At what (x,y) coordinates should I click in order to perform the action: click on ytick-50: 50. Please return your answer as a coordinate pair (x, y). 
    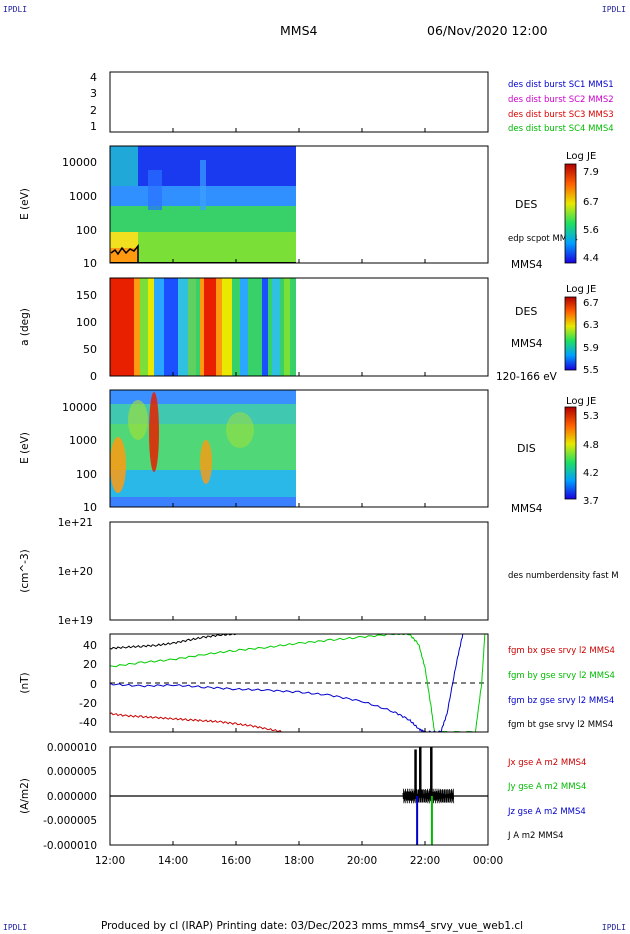
    Looking at the image, I should click on (90, 349).